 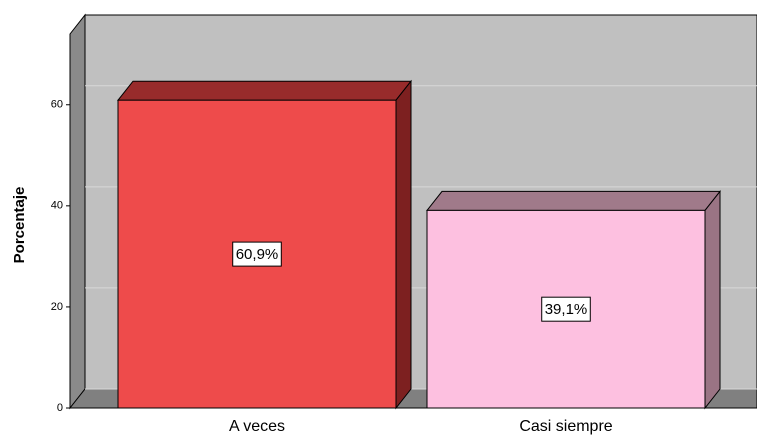 I want to click on y-tick-label: 20, so click(x=57, y=307).